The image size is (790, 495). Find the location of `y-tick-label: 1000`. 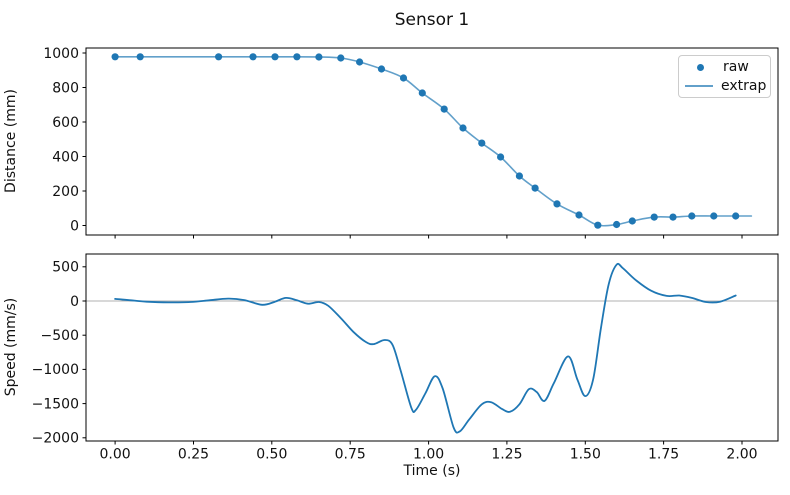

y-tick-label: 1000 is located at coordinates (61, 54).